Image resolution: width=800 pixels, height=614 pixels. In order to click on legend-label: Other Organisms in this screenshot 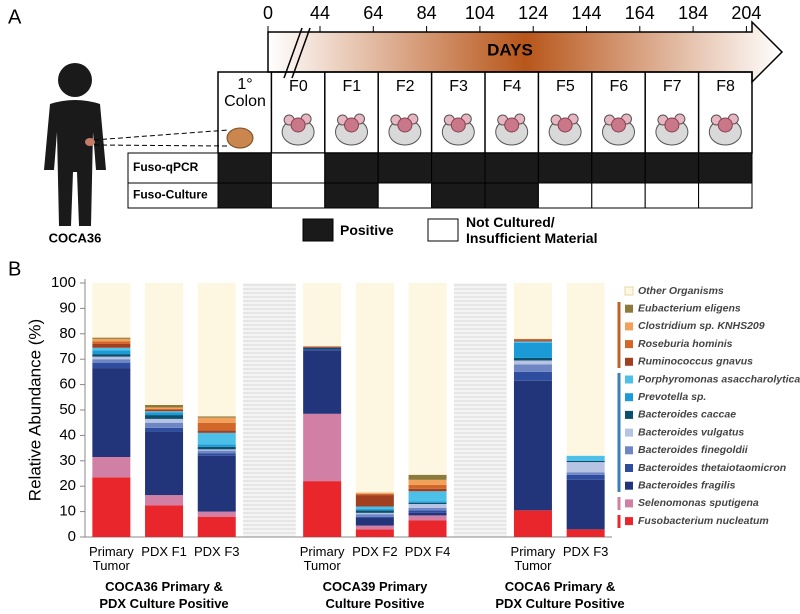, I will do `click(681, 291)`.